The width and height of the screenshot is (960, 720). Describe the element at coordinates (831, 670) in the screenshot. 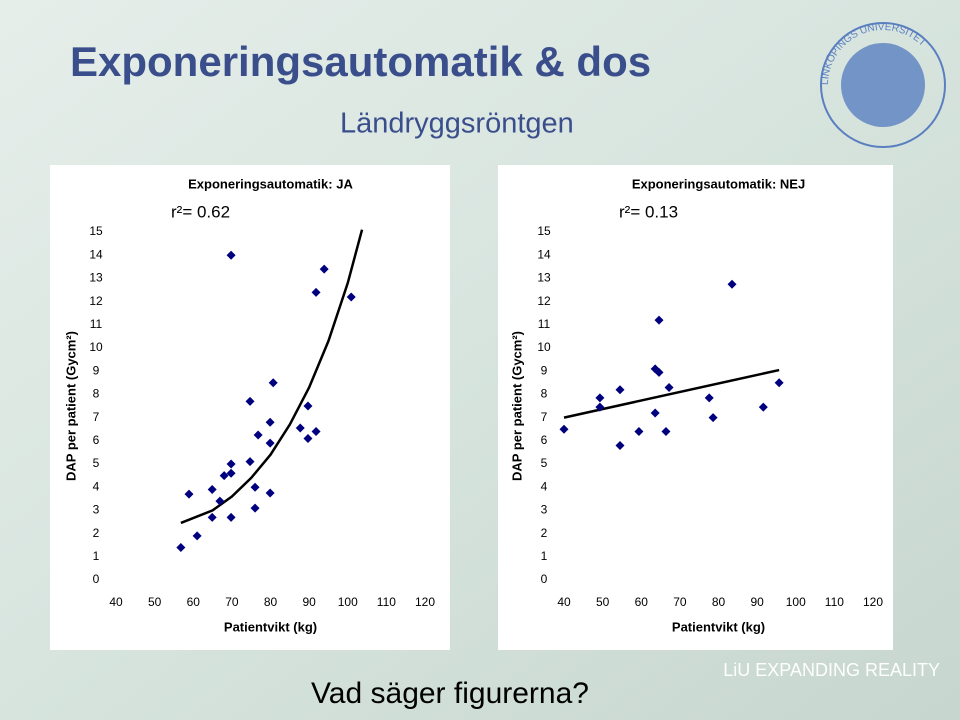

I see `brand: LiU EXPANDING REALITY` at that location.